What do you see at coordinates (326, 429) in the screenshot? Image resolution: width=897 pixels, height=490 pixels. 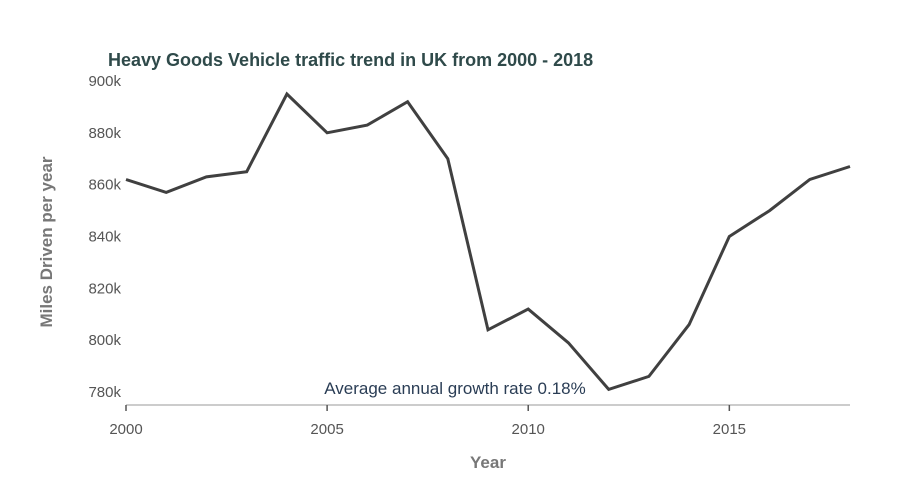 I see `x-tick-label: 2005` at bounding box center [326, 429].